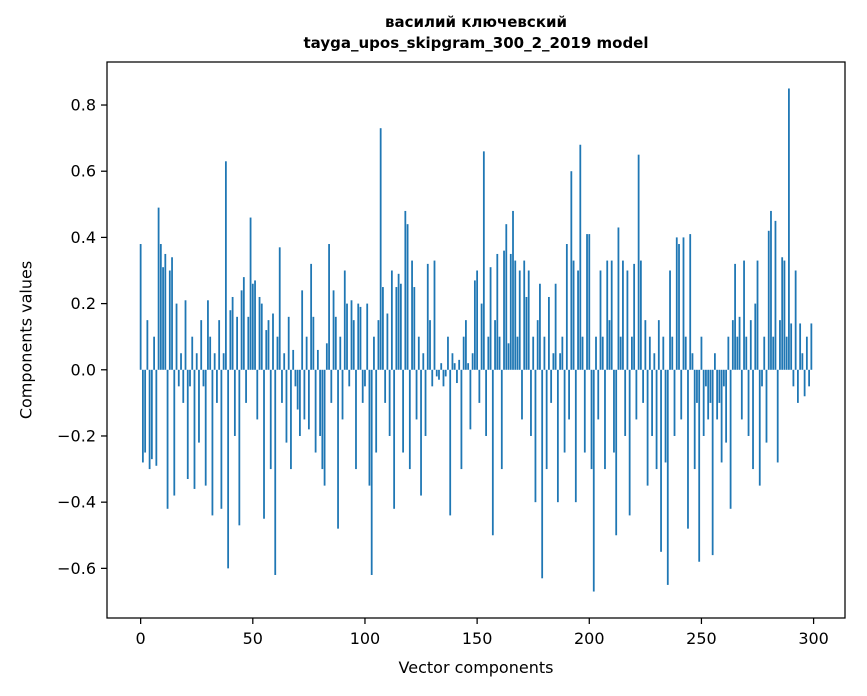 The width and height of the screenshot is (867, 696). I want to click on x-tick-label: 50, so click(253, 638).